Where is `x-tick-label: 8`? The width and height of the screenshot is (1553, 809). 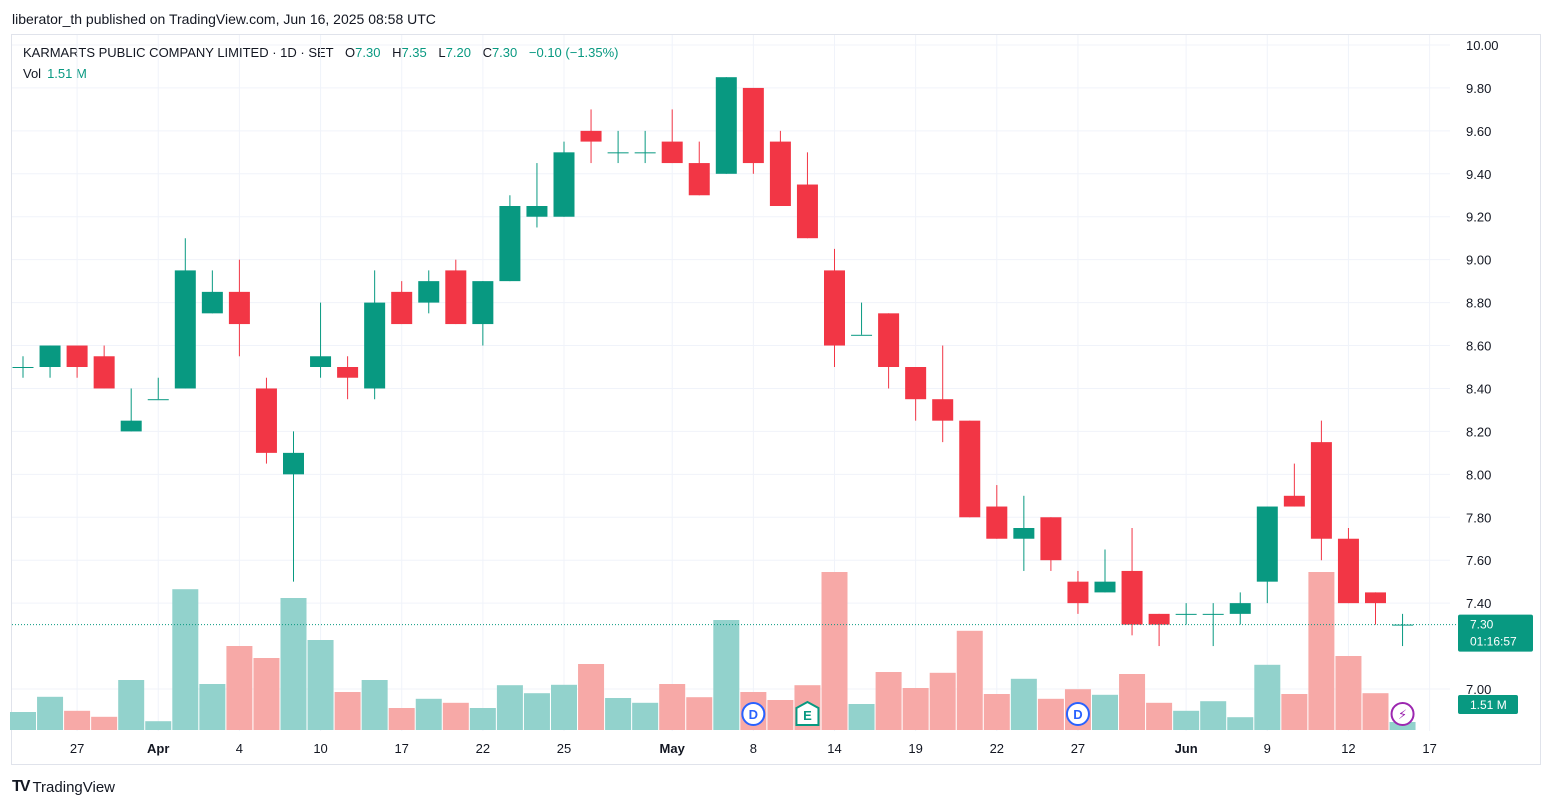 x-tick-label: 8 is located at coordinates (753, 748).